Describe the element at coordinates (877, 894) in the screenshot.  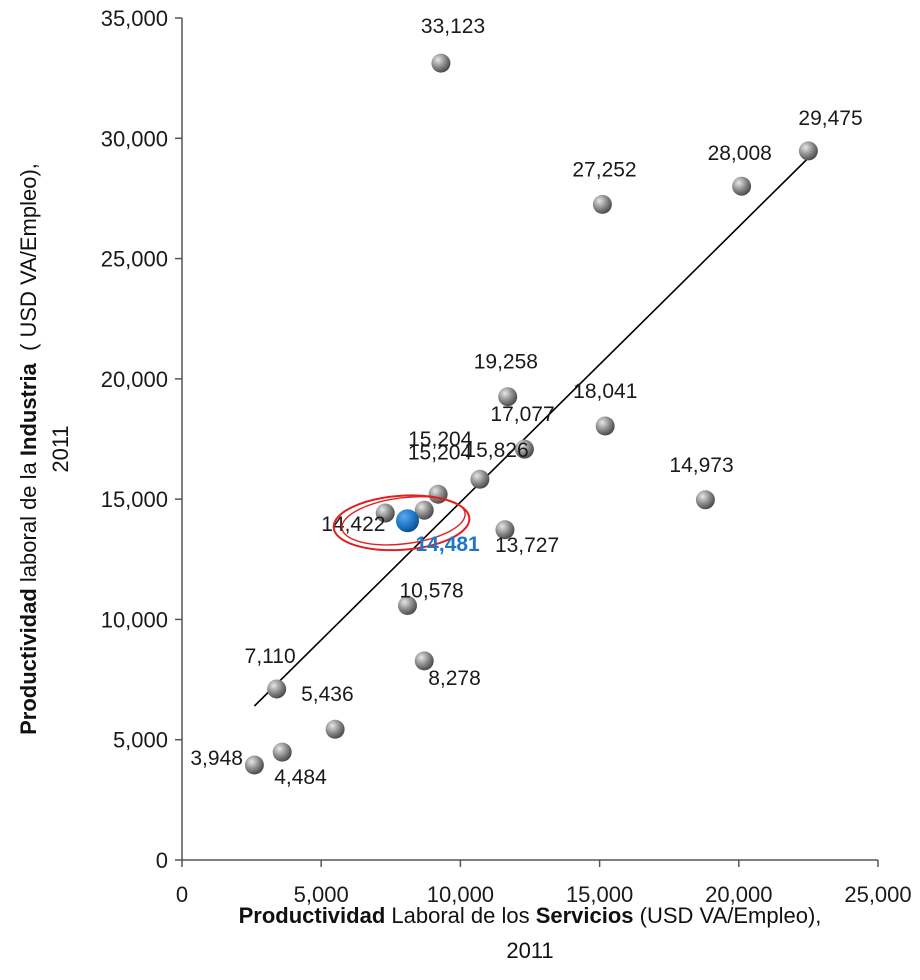
I see `x-tick-label: 25,000` at that location.